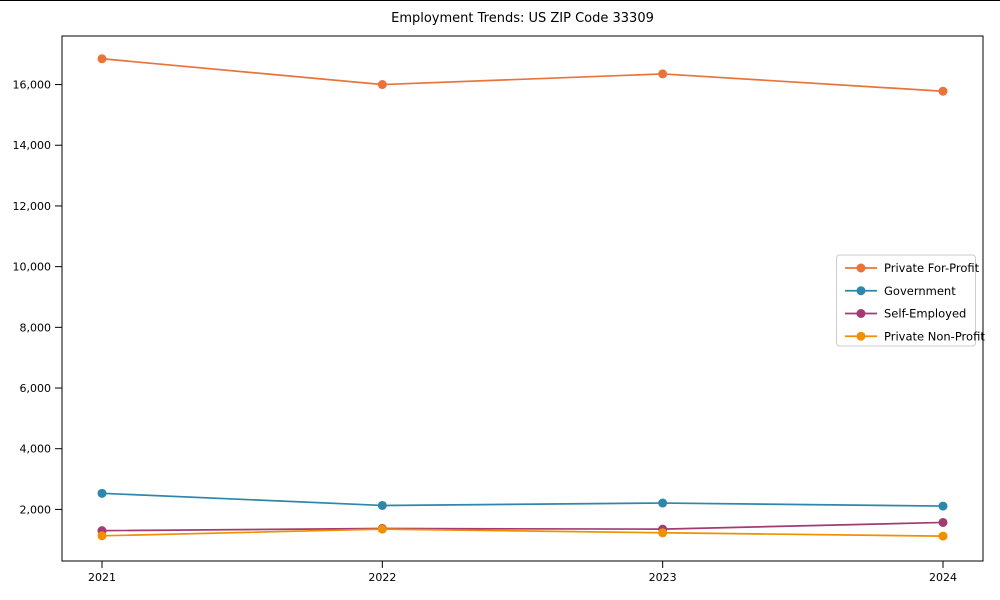 This screenshot has height=600, width=1000. What do you see at coordinates (663, 503) in the screenshot?
I see `data-point-government-2023` at bounding box center [663, 503].